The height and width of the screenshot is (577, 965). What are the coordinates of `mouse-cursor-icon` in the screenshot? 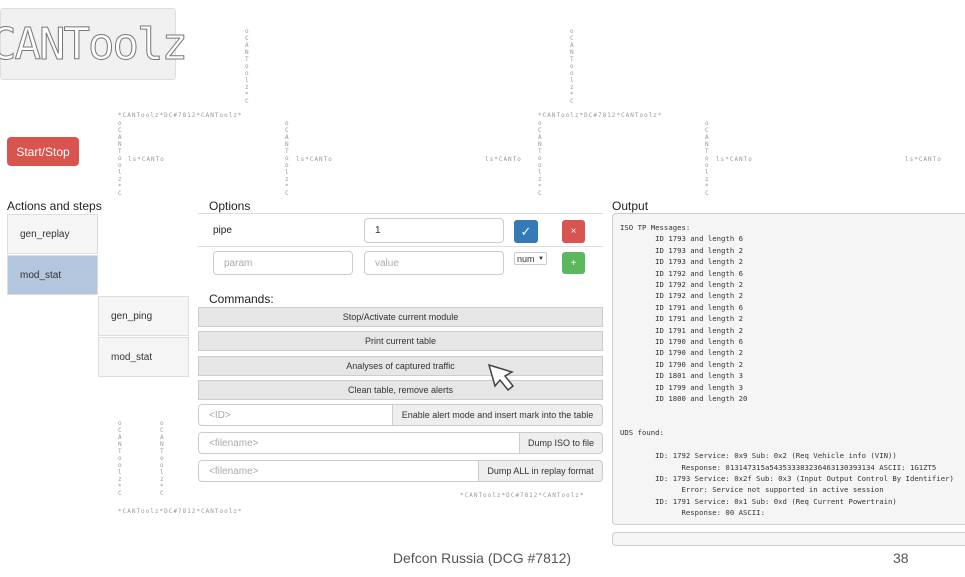 It's located at (501, 377).